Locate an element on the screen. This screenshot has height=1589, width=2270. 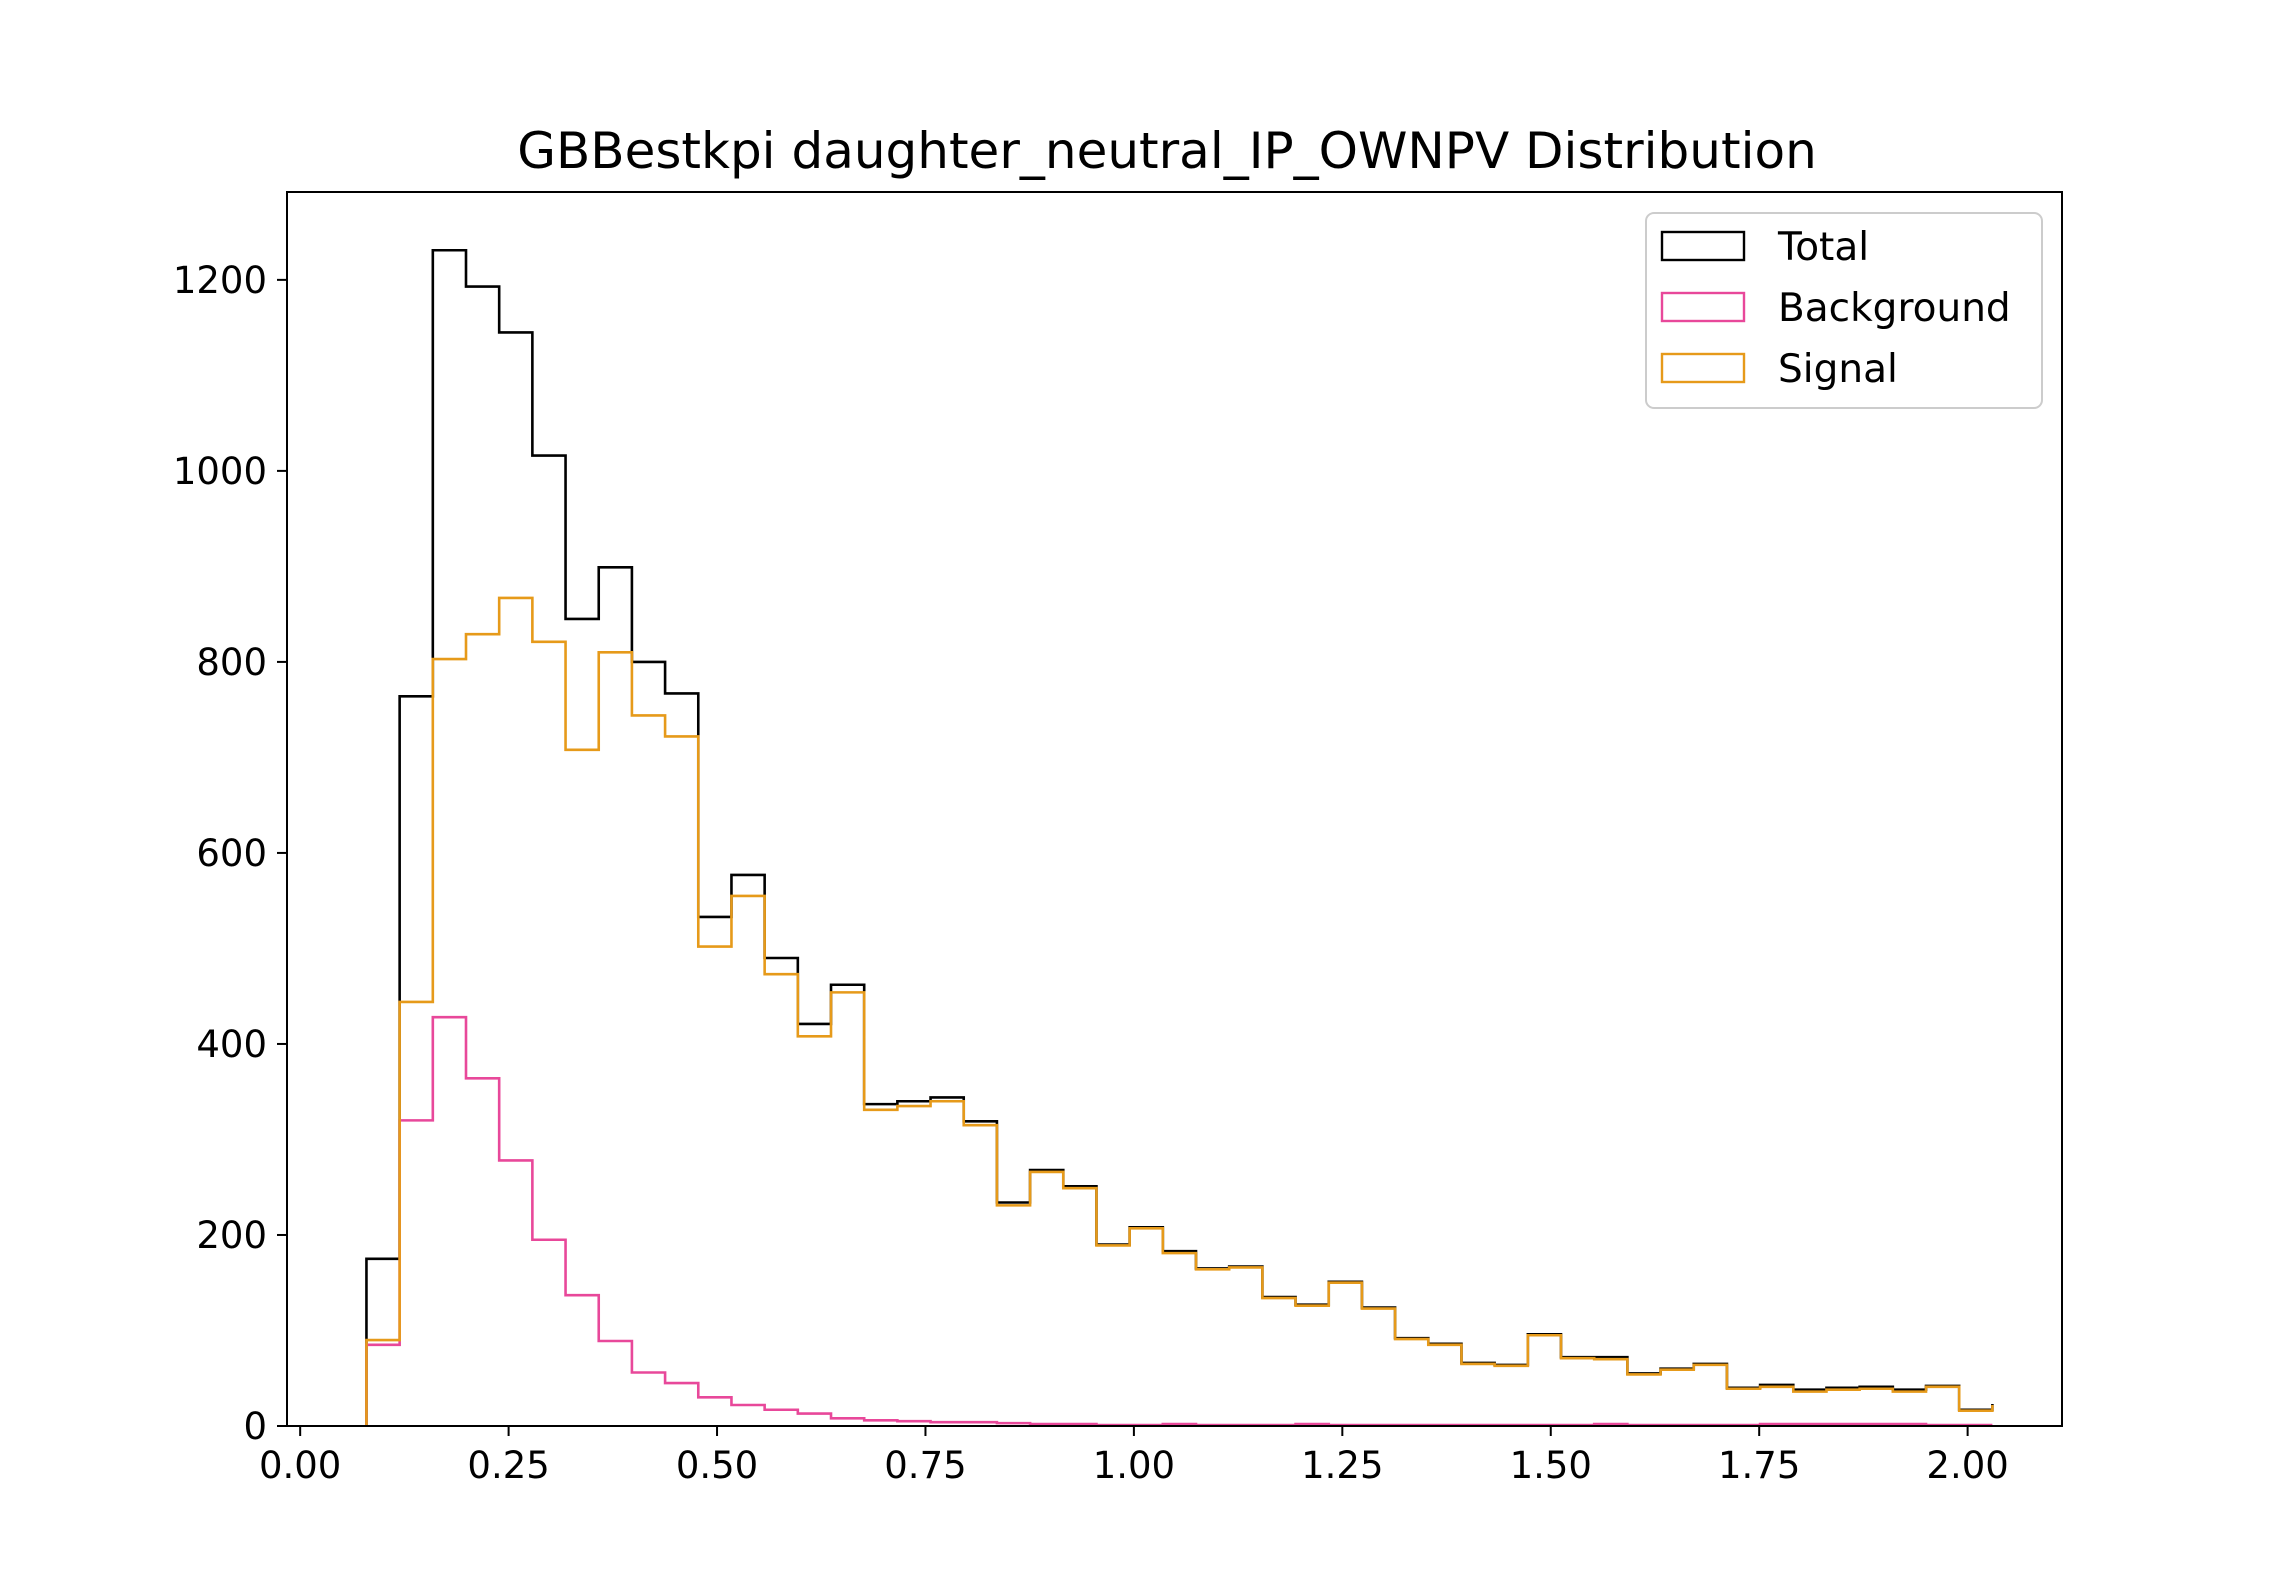
y-axis: 0 200 400 600 800 1000 1200 is located at coordinates (230, 853).